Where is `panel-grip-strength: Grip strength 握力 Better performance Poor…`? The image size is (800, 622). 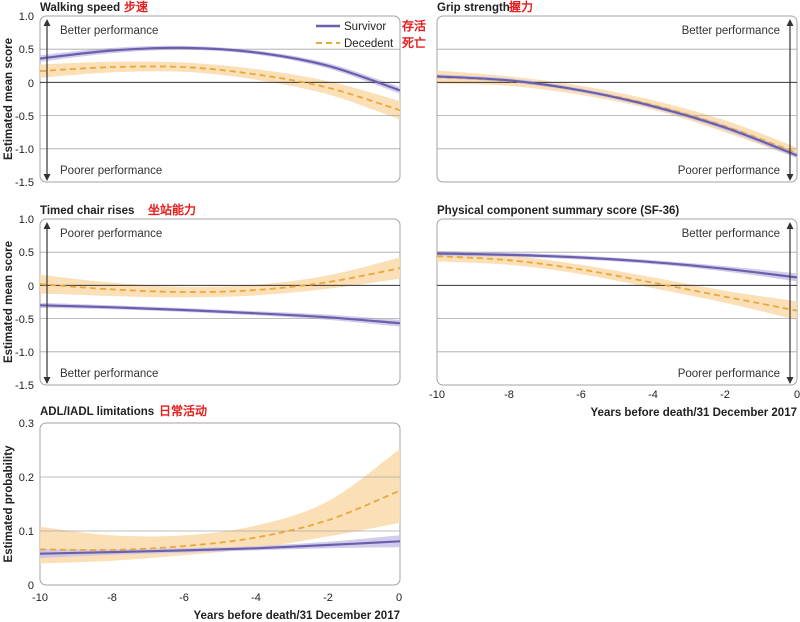 panel-grip-strength: Grip strength 握力 Better performance Poor… is located at coordinates (617, 91).